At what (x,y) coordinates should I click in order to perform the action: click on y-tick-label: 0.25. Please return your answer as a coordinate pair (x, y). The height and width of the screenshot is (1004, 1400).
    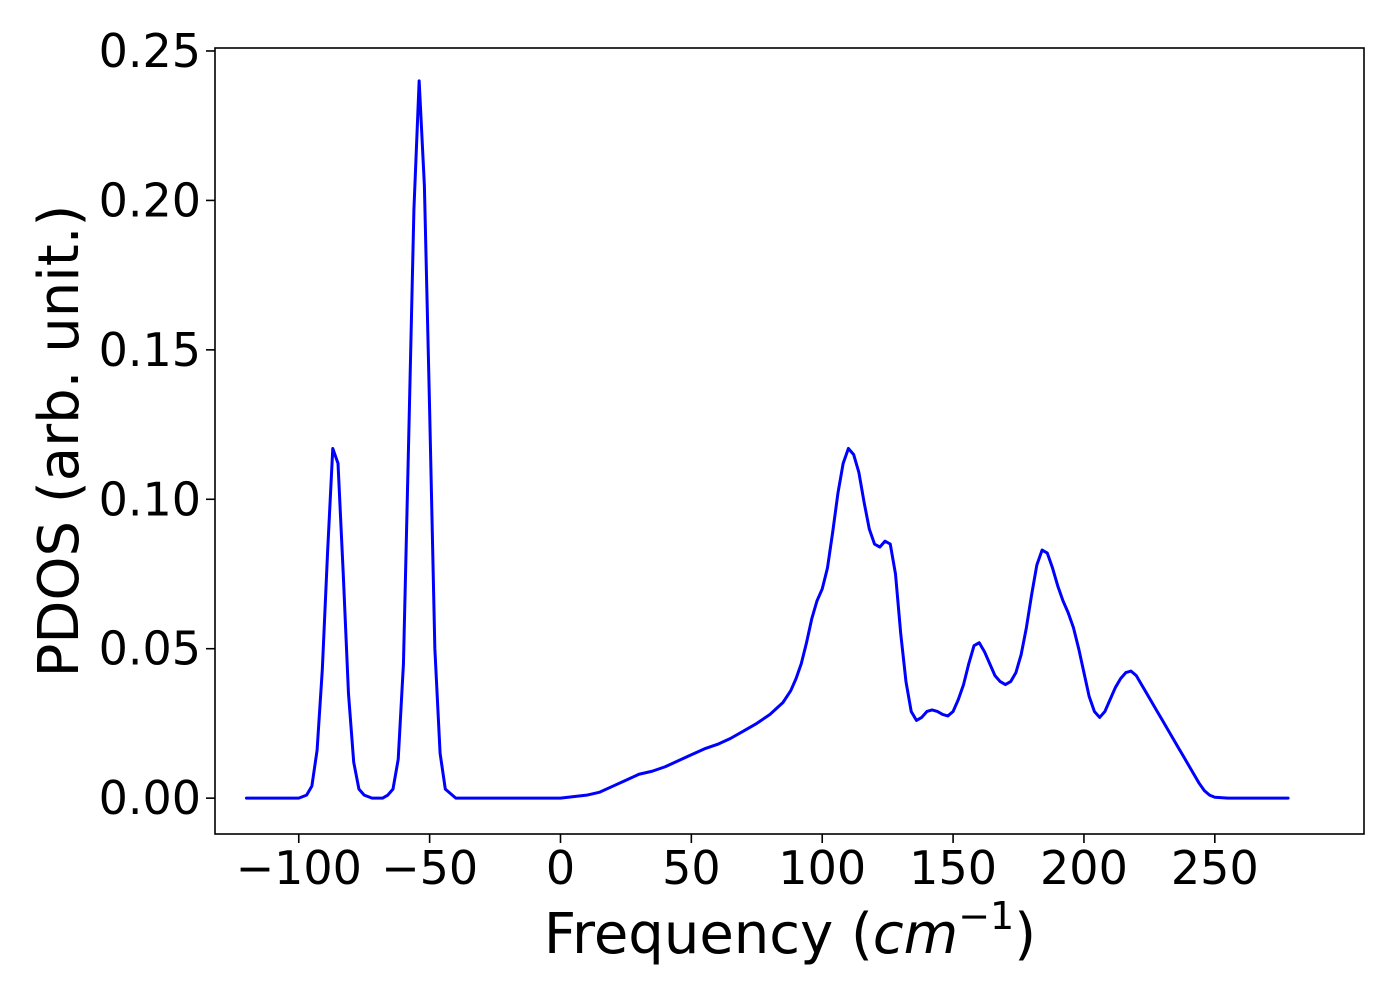
    Looking at the image, I should click on (150, 51).